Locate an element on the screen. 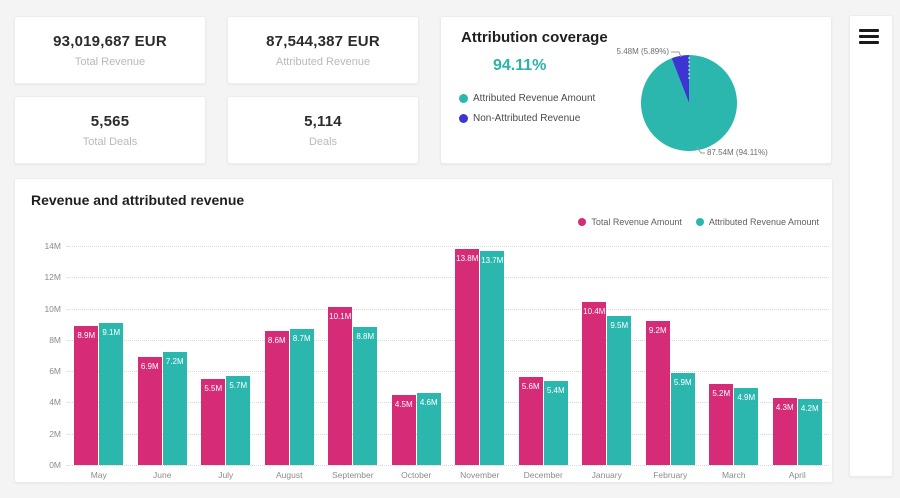 The image size is (900, 498). bar-value-label: 4.9M is located at coordinates (746, 398).